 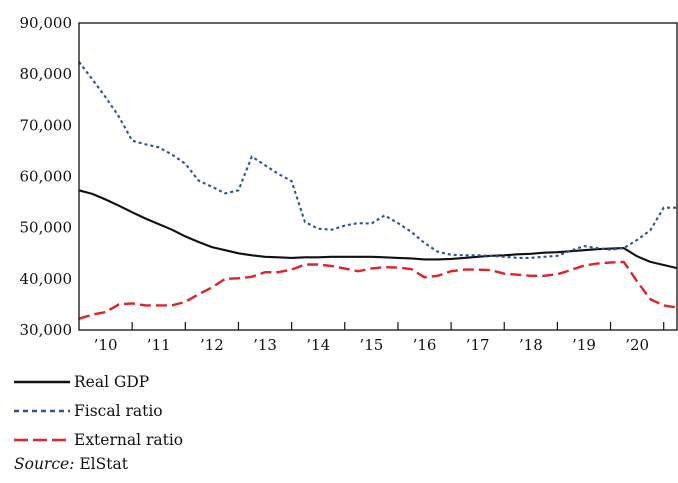 I want to click on legend-item-fiscal-ratio: Fiscal ratio, so click(x=98, y=410).